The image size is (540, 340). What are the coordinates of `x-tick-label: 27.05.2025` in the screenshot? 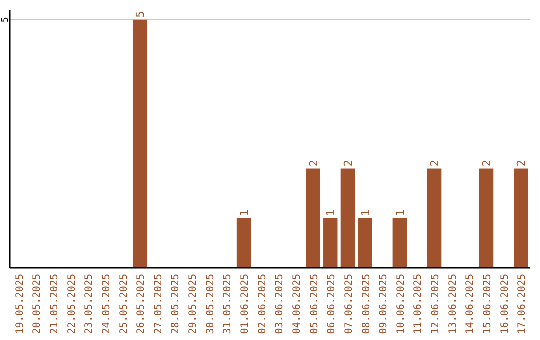 It's located at (158, 304).